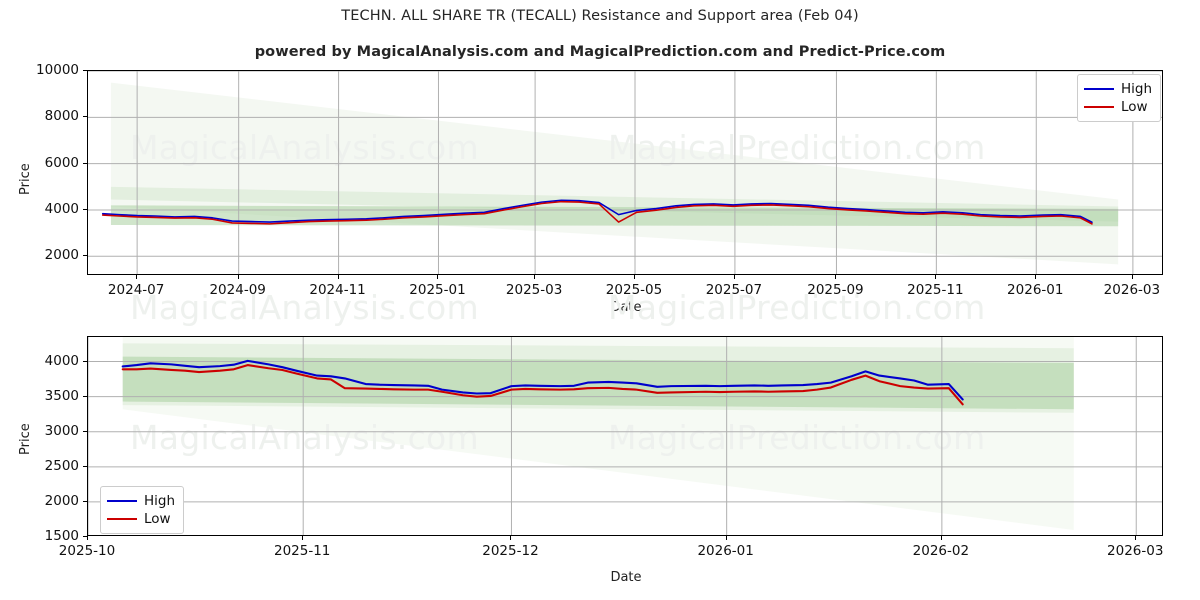  Describe the element at coordinates (734, 290) in the screenshot. I see `x-tick-label: 2025-07` at that location.